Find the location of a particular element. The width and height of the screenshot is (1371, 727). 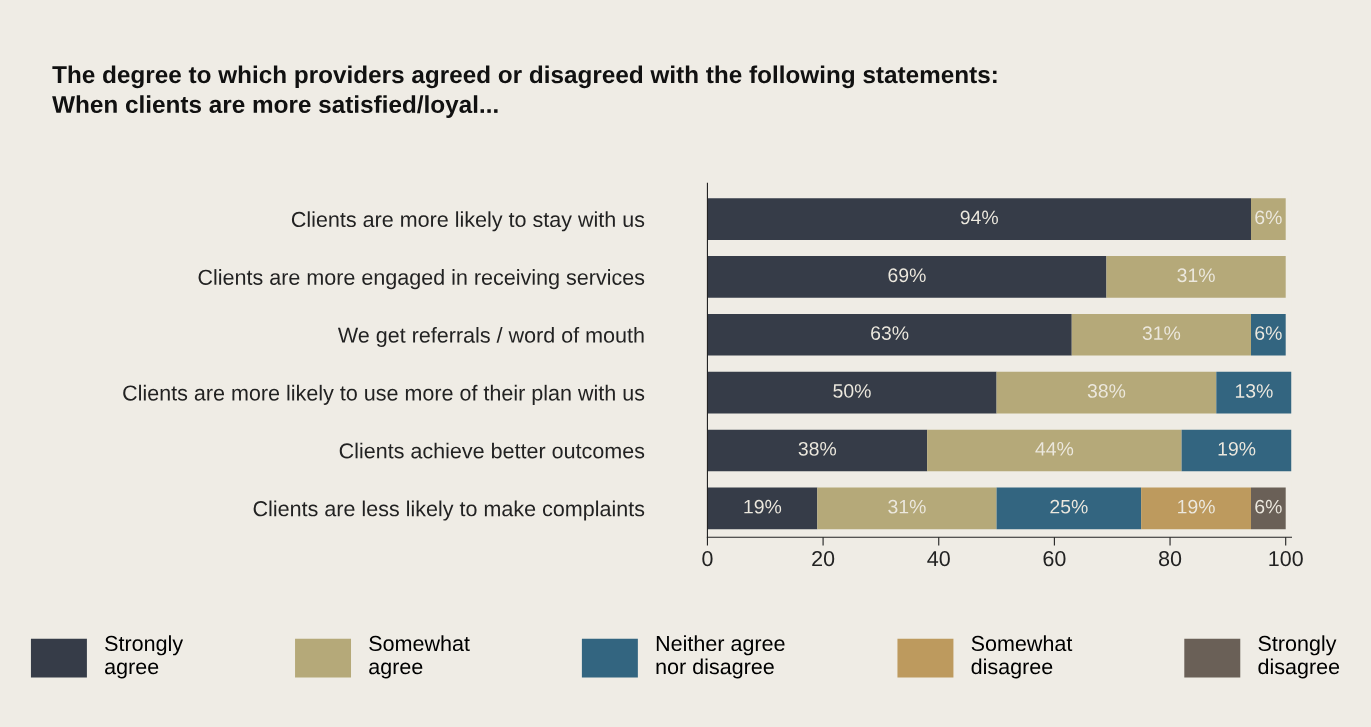

y-tick-label: Clients are more engaged in receiving services is located at coordinates (421, 279).